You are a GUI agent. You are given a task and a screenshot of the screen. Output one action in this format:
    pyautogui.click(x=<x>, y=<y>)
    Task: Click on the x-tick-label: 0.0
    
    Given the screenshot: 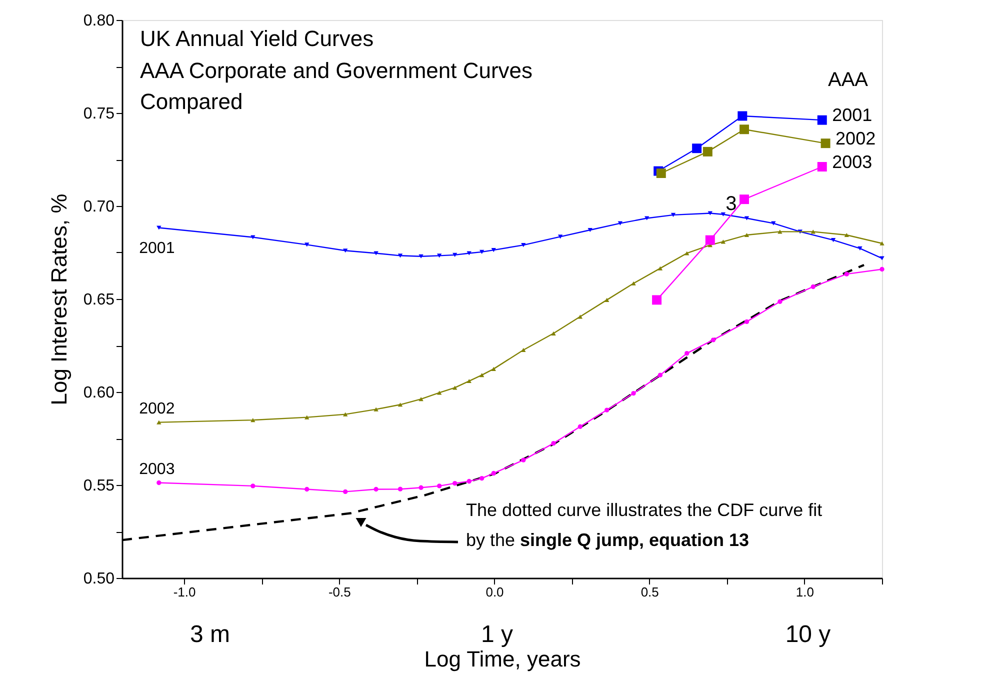 What is the action you would take?
    pyautogui.click(x=495, y=592)
    